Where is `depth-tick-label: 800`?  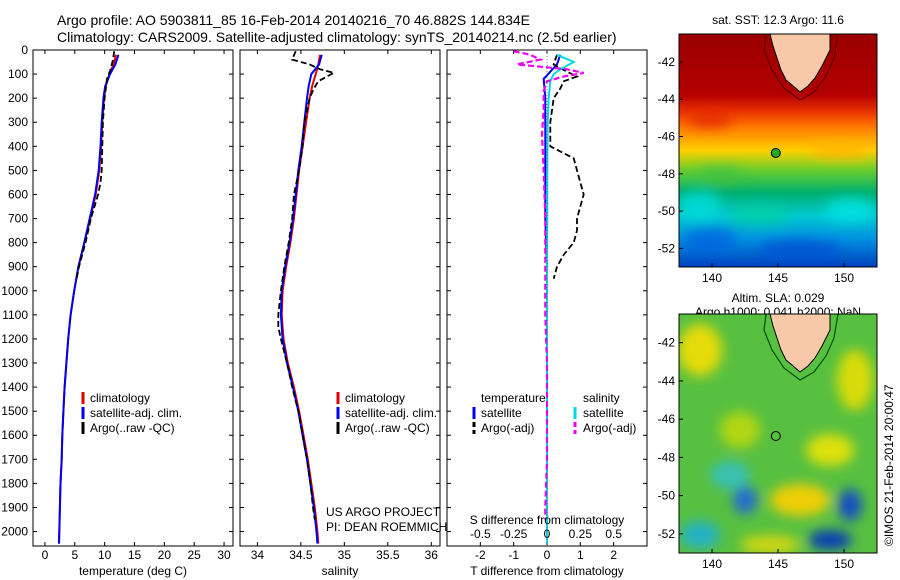 depth-tick-label: 800 is located at coordinates (18, 243).